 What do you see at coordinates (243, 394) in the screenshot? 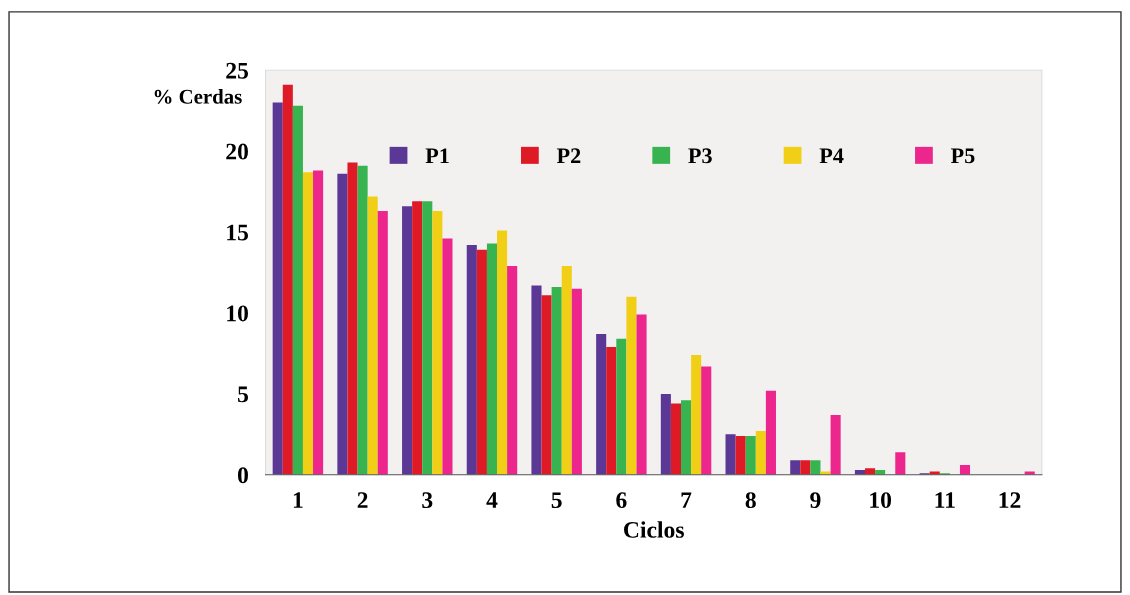
I see `y-tick-label: 5` at bounding box center [243, 394].